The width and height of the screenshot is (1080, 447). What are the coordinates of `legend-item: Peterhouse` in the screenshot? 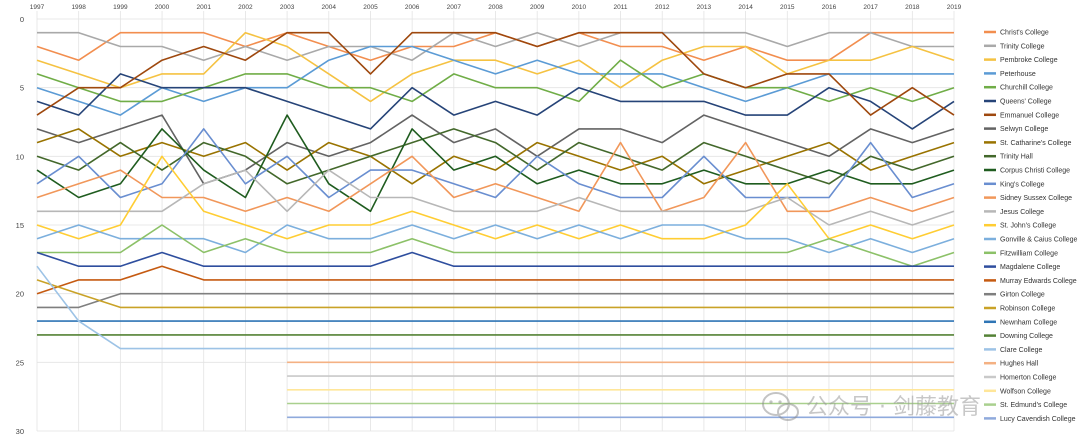 It's located at (1010, 74).